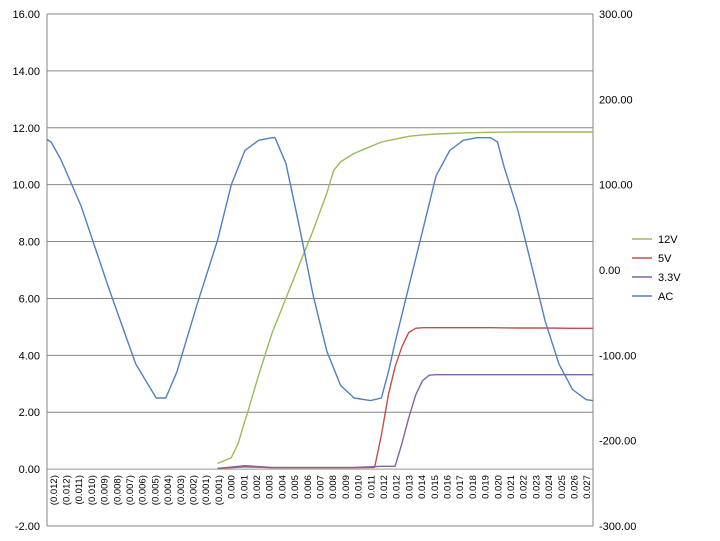 Image resolution: width=720 pixels, height=541 pixels. What do you see at coordinates (669, 278) in the screenshot?
I see `legend-label: 3.3V` at bounding box center [669, 278].